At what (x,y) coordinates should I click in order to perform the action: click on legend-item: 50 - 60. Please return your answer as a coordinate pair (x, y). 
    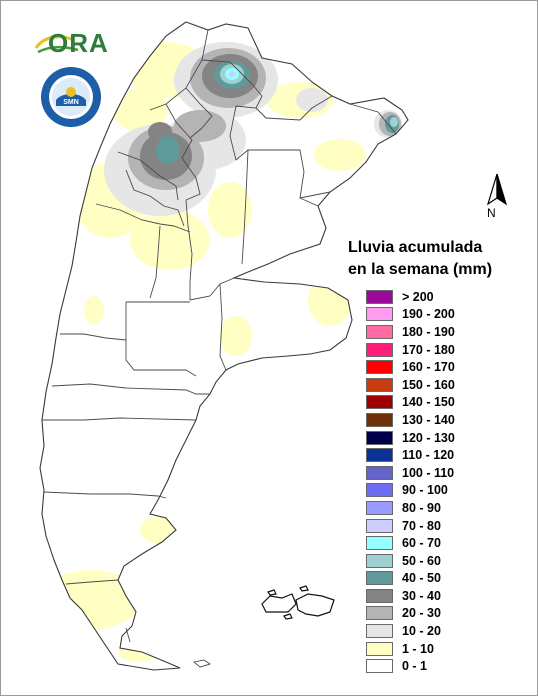
    Looking at the image, I should click on (441, 561).